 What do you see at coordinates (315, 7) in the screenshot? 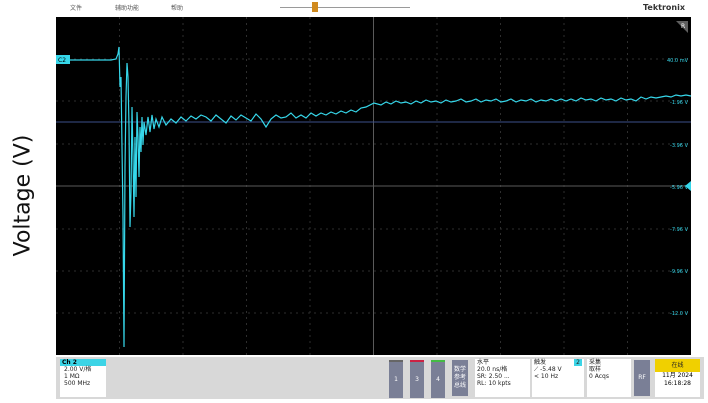
I see `trigger-position-marker-icon` at bounding box center [315, 7].